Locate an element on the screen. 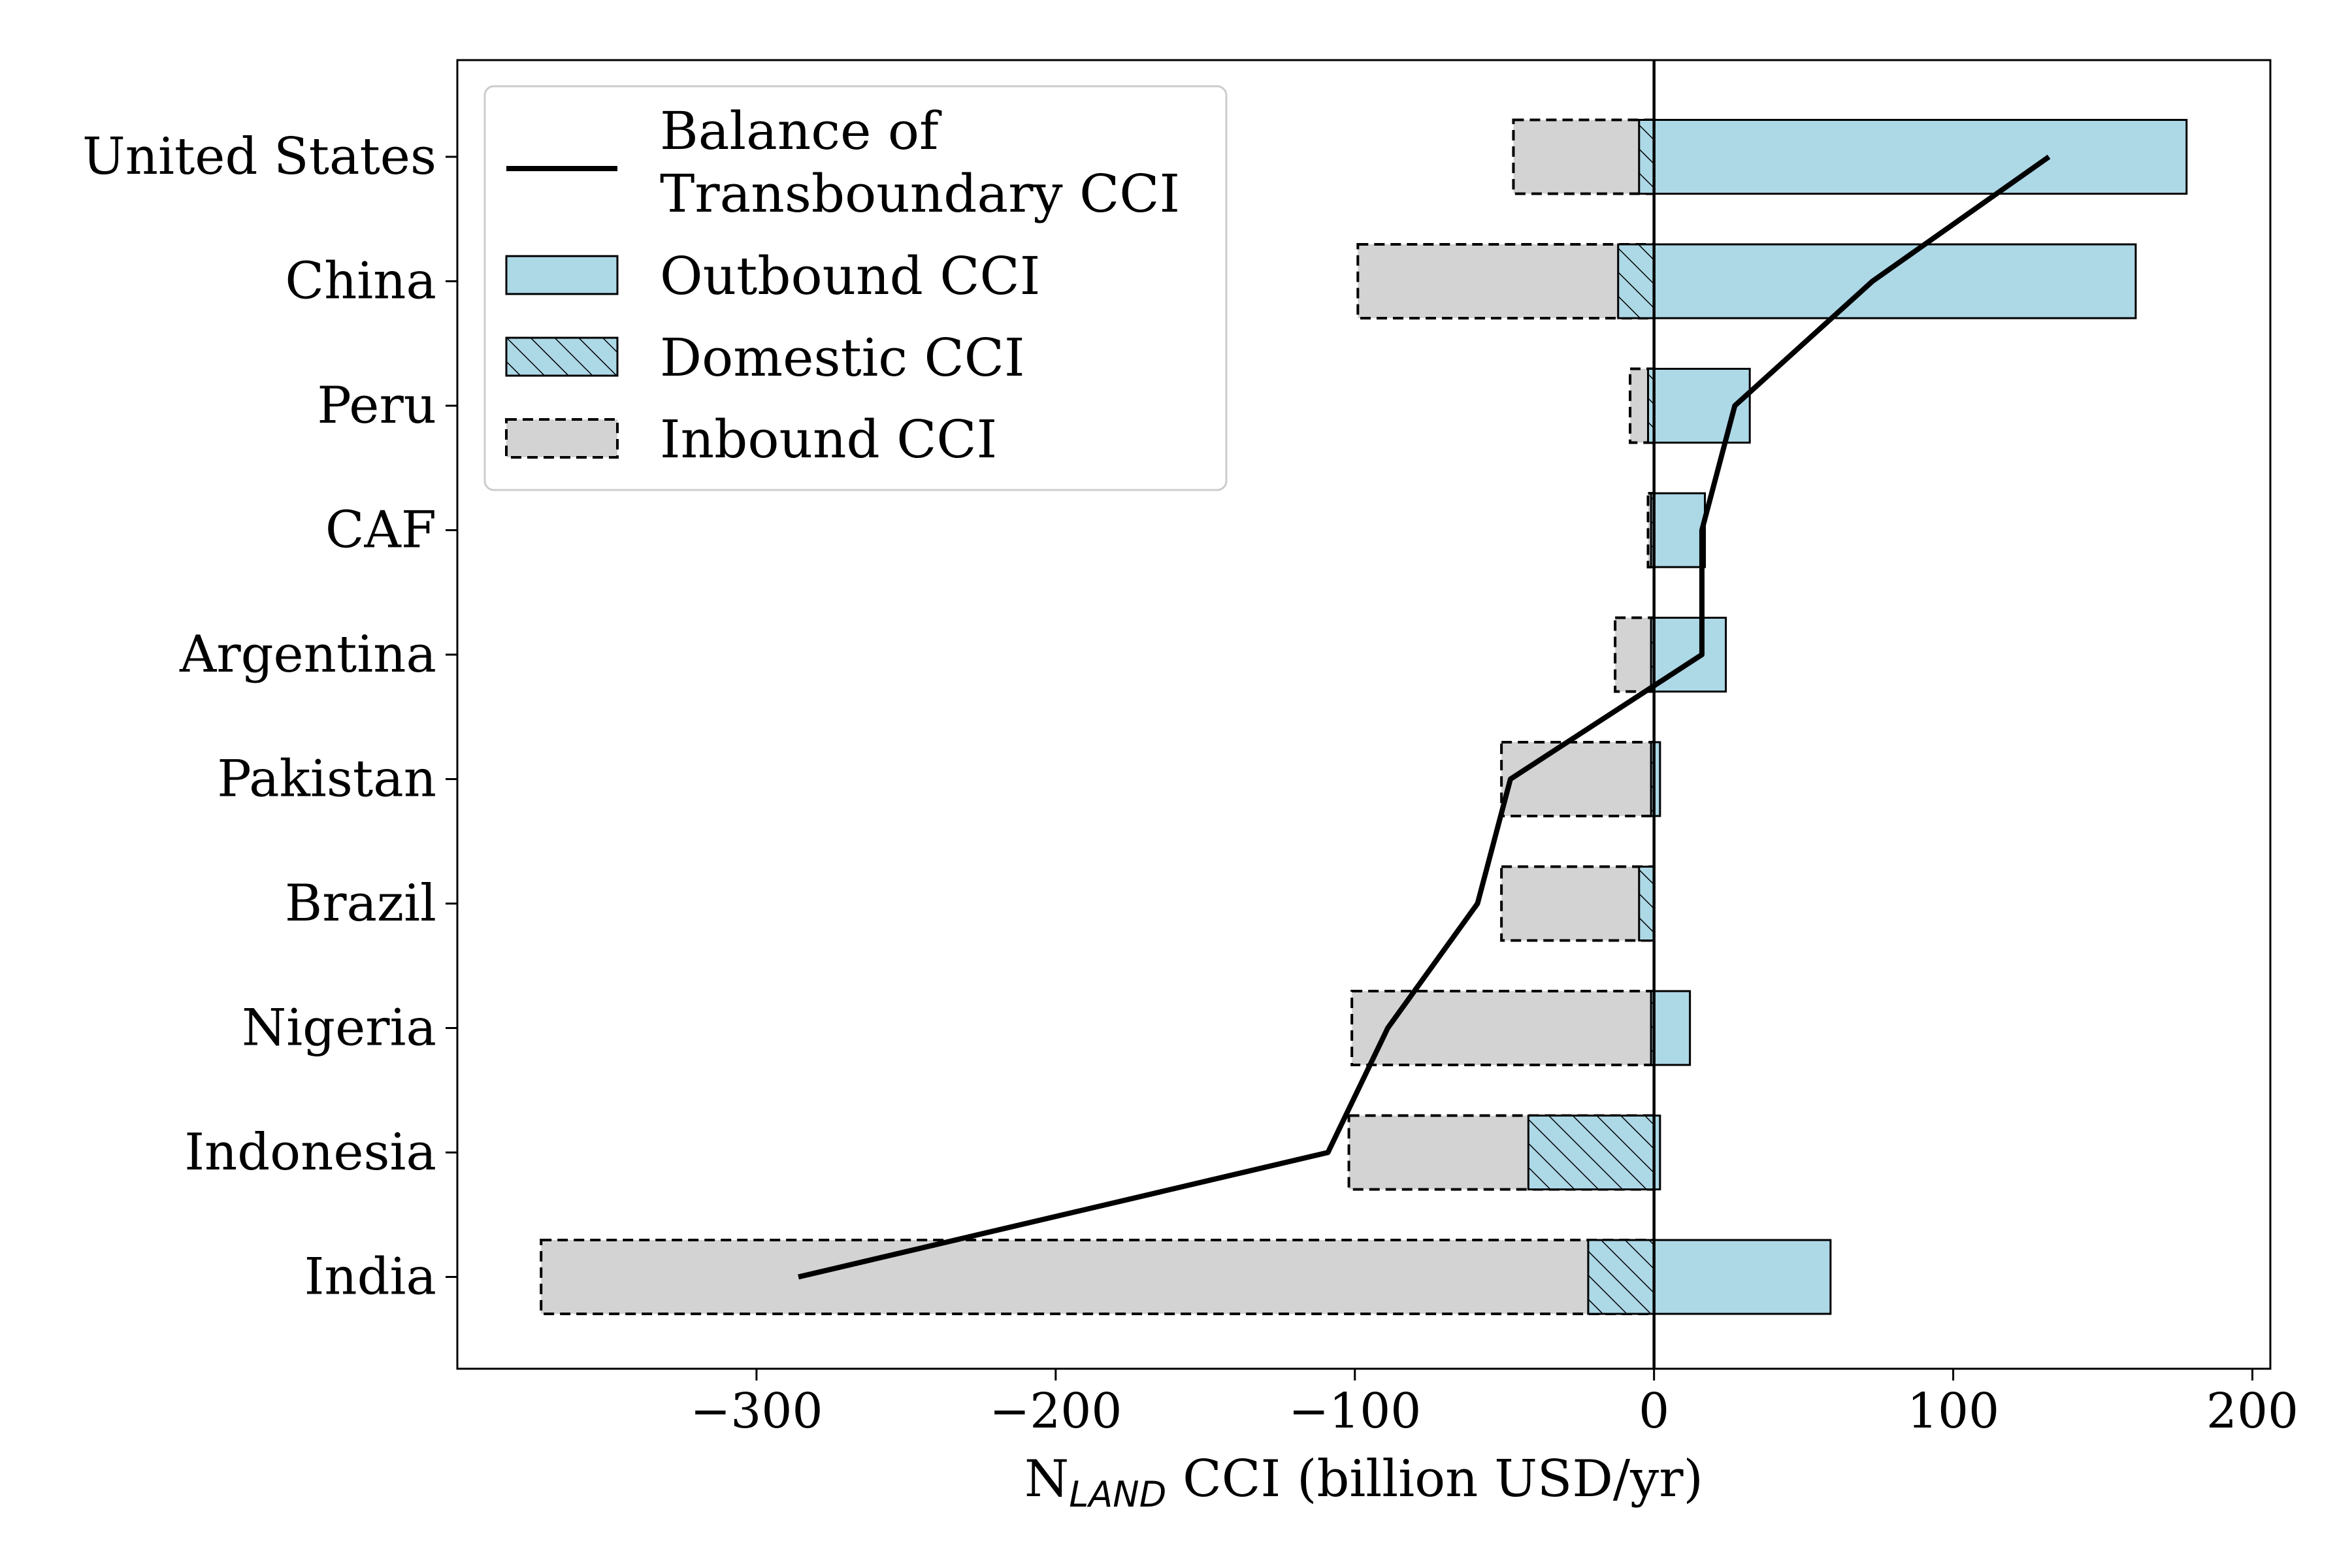 This screenshot has height=1568, width=2352. inbound-bar-brazil is located at coordinates (1578, 903).